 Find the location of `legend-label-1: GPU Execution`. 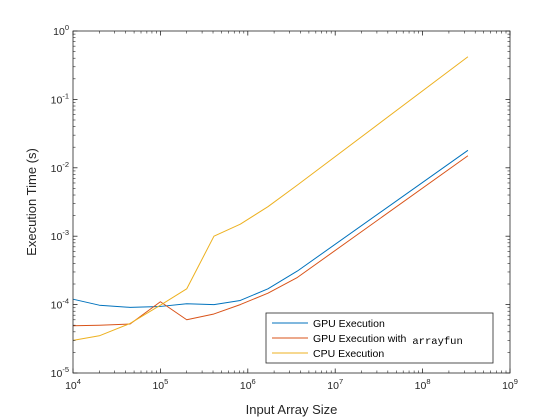

legend-label-1: GPU Execution is located at coordinates (349, 324).